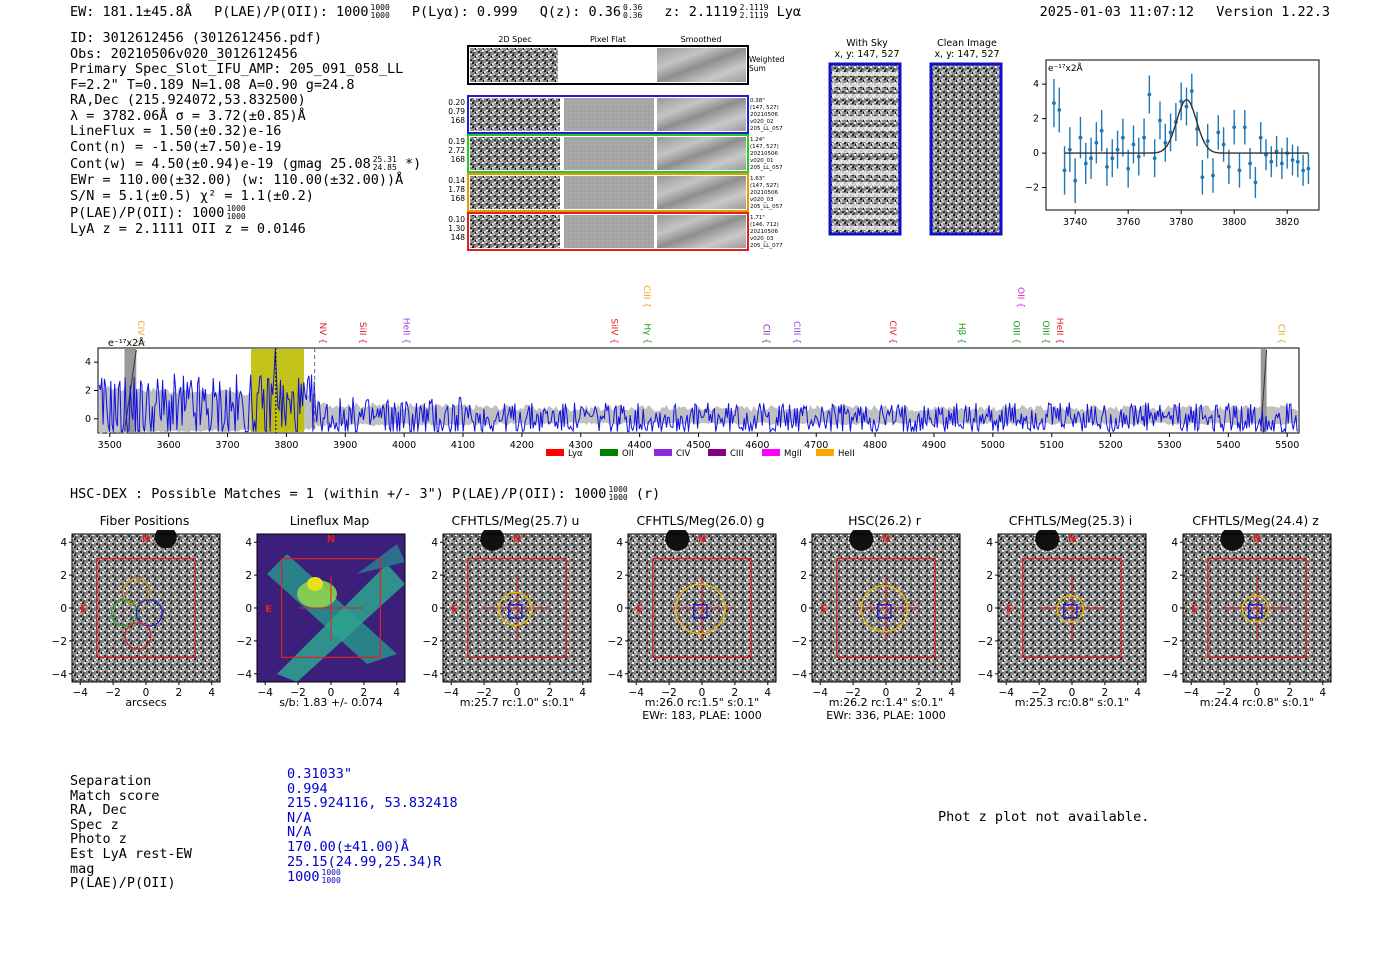  I want to click on fit-xtick-label: 3800, so click(1234, 222).